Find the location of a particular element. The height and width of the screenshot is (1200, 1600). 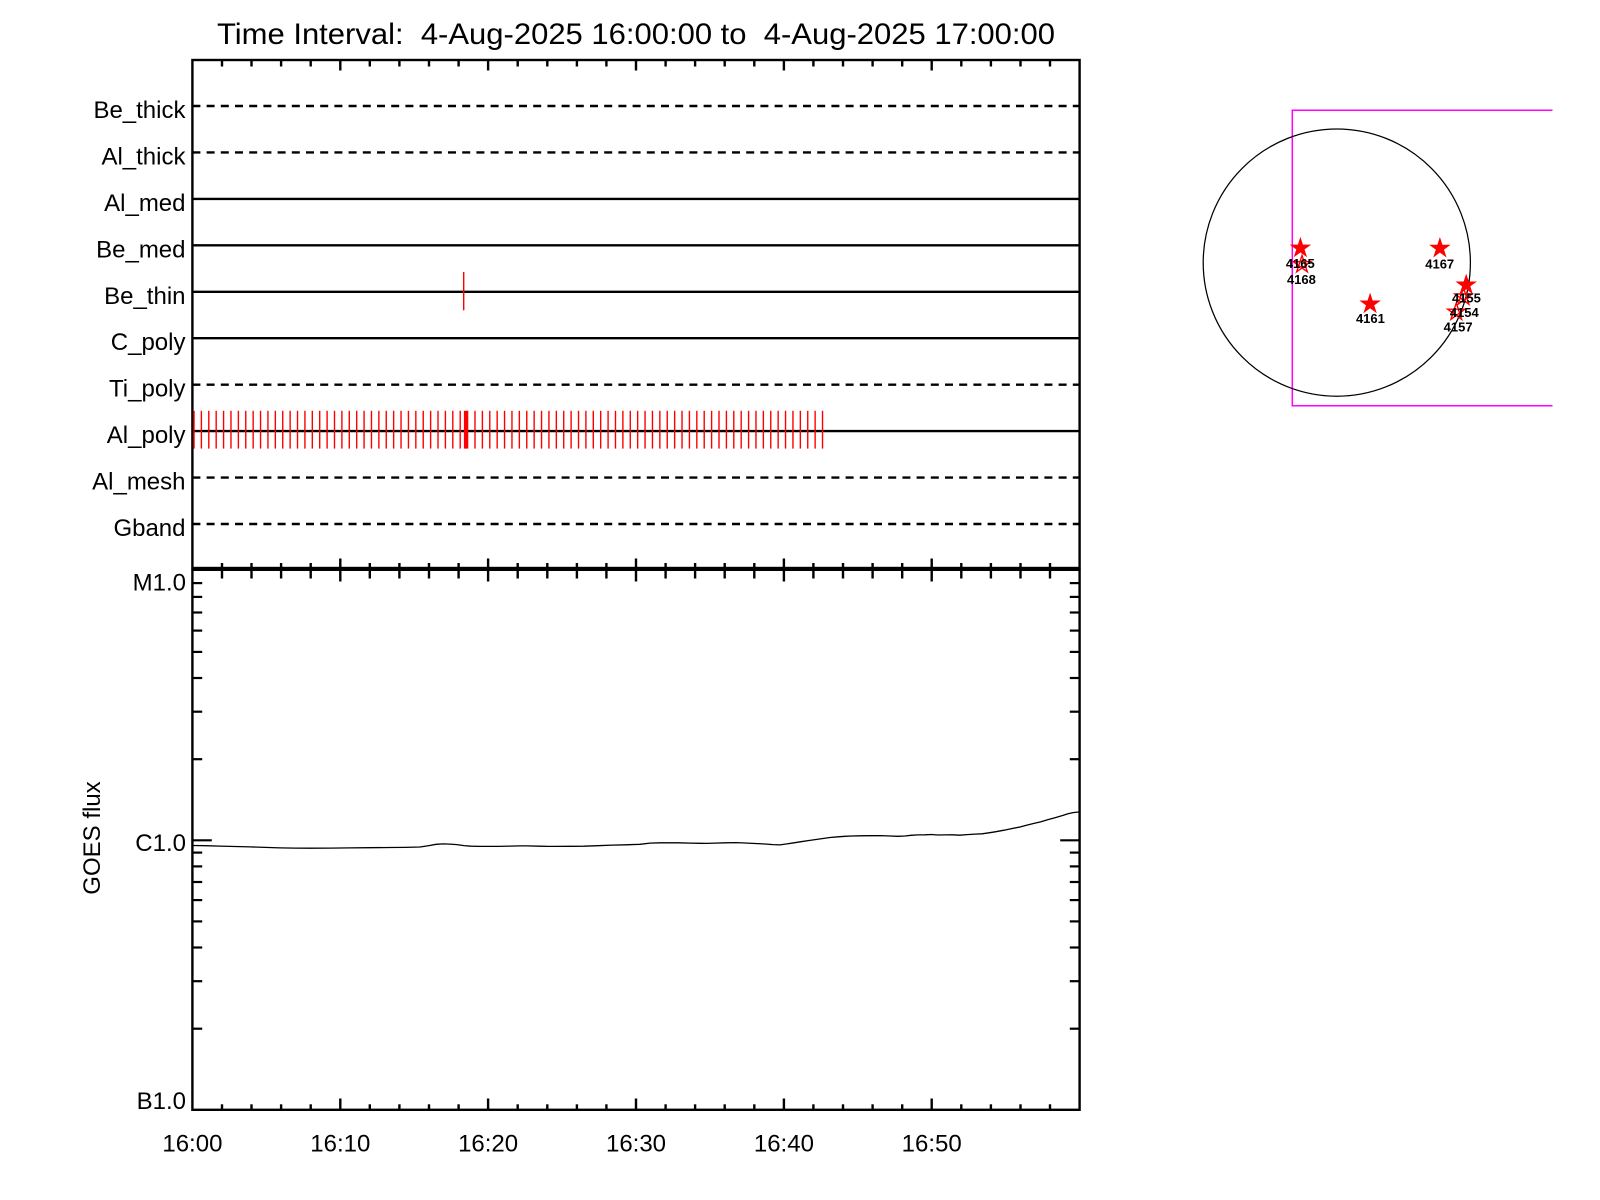

svg-text: Al_mesh is located at coordinates (138, 482).